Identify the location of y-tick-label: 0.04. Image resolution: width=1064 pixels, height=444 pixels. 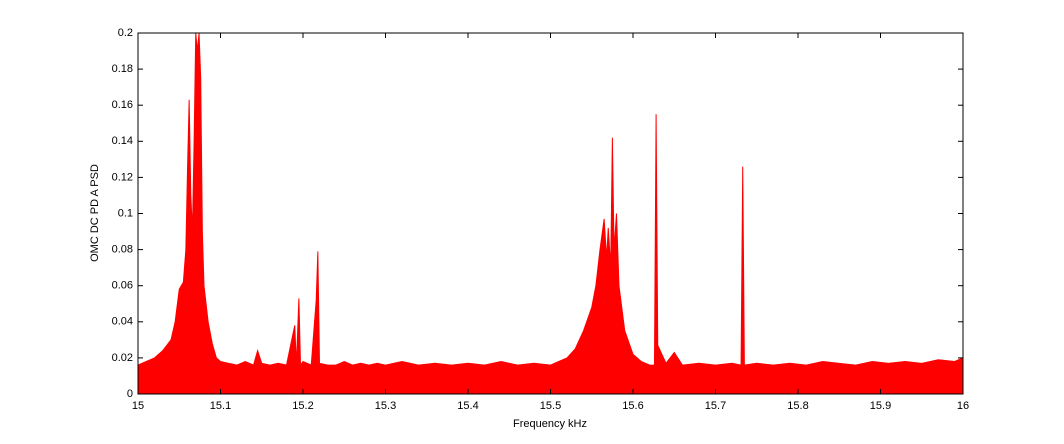
(122, 322).